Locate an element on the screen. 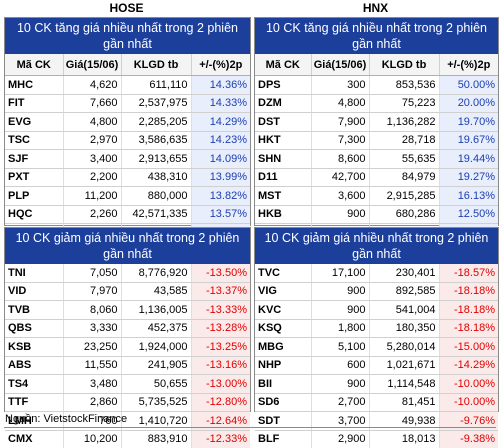 The image size is (500, 448). ticker-cell: TVC is located at coordinates (283, 273).